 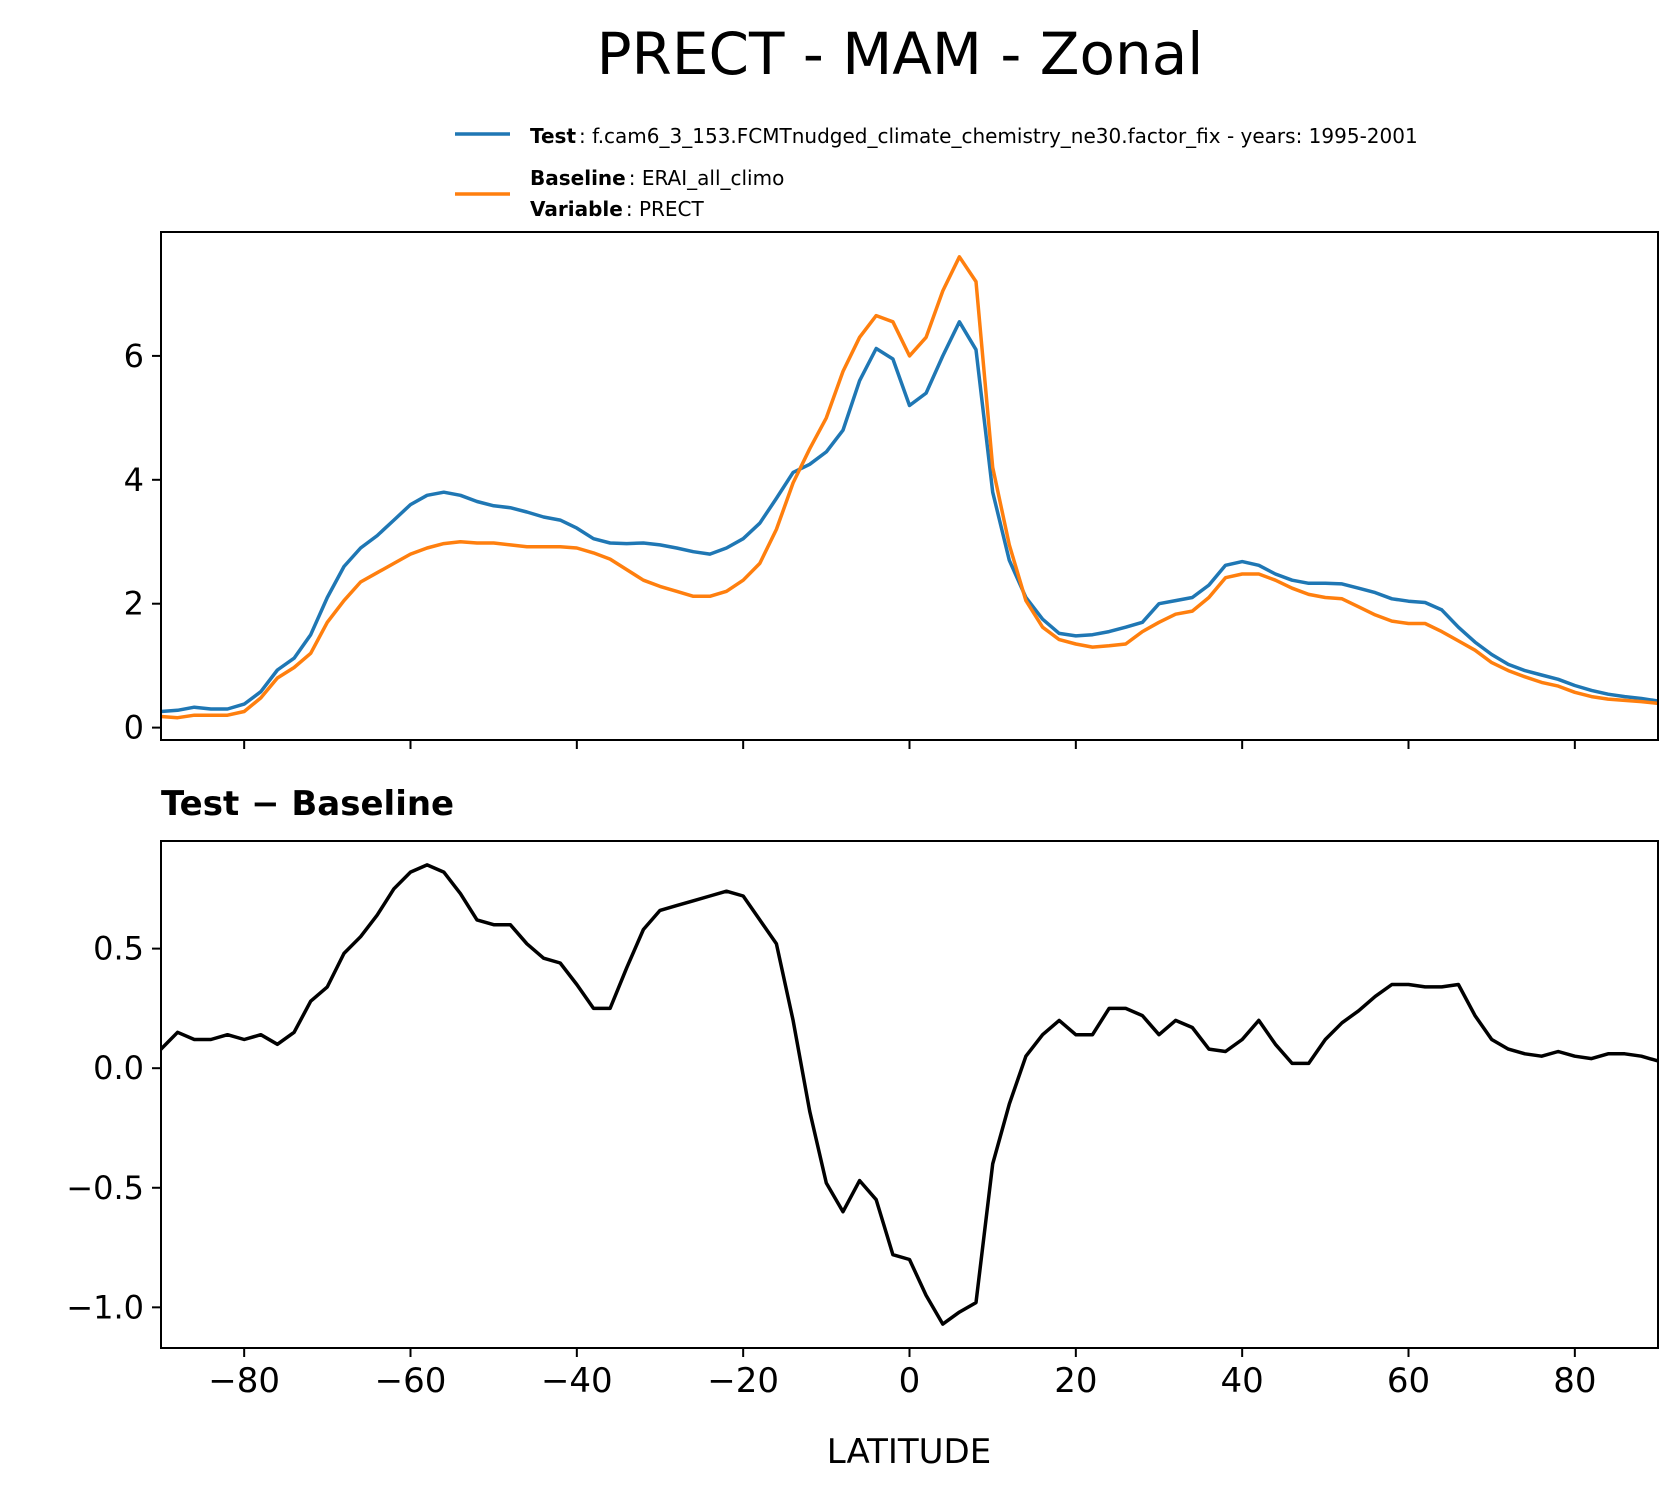 I want to click on legend-variable-entry: Variable: PRECT, so click(x=617, y=209).